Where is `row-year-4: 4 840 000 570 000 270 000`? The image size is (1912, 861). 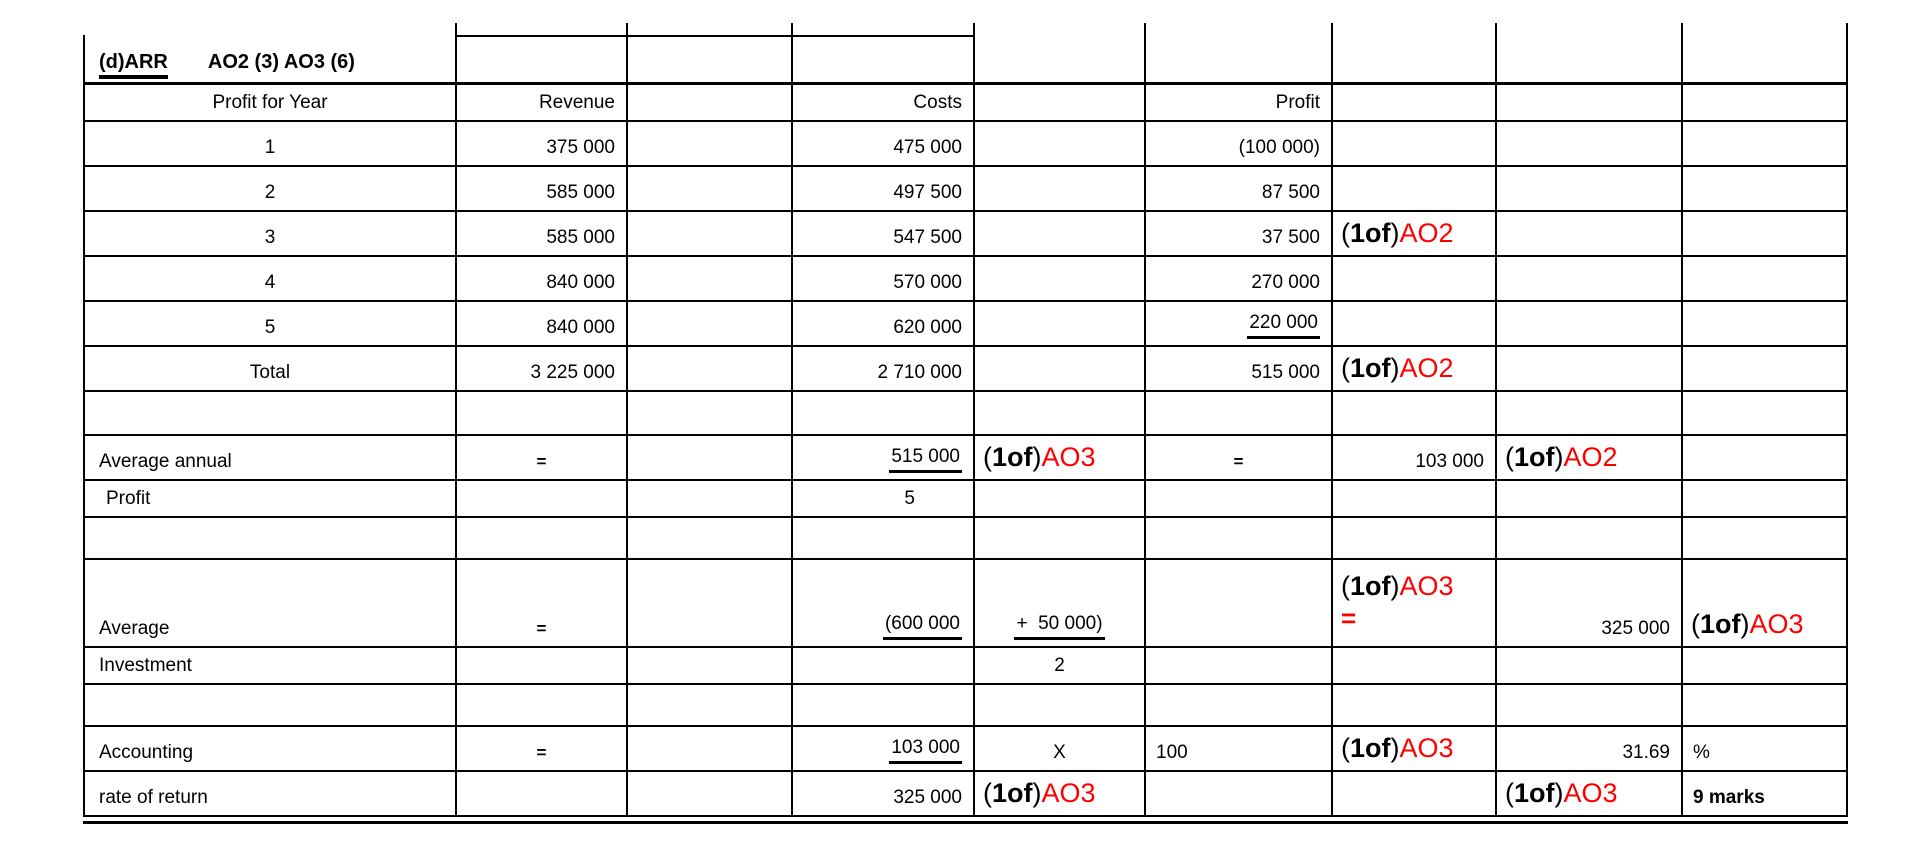
row-year-4: 4 840 000 570 000 270 000 is located at coordinates (965, 279).